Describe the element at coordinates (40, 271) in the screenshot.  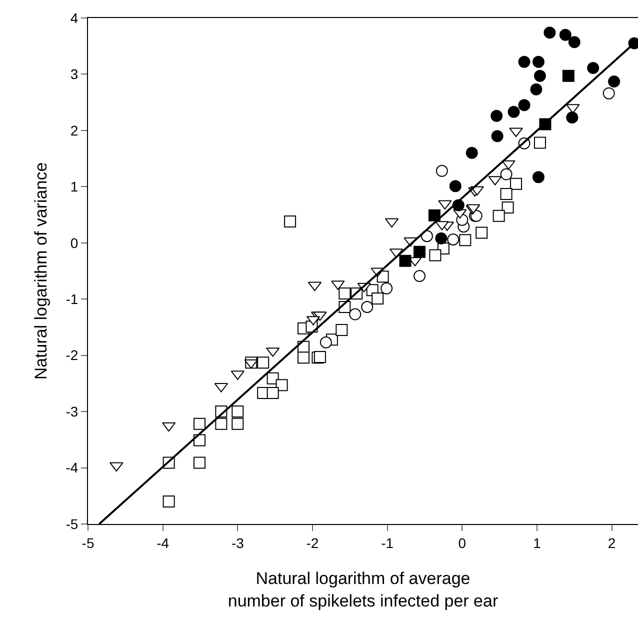
I see `y-axis-title: Natural logarithm of variance` at that location.